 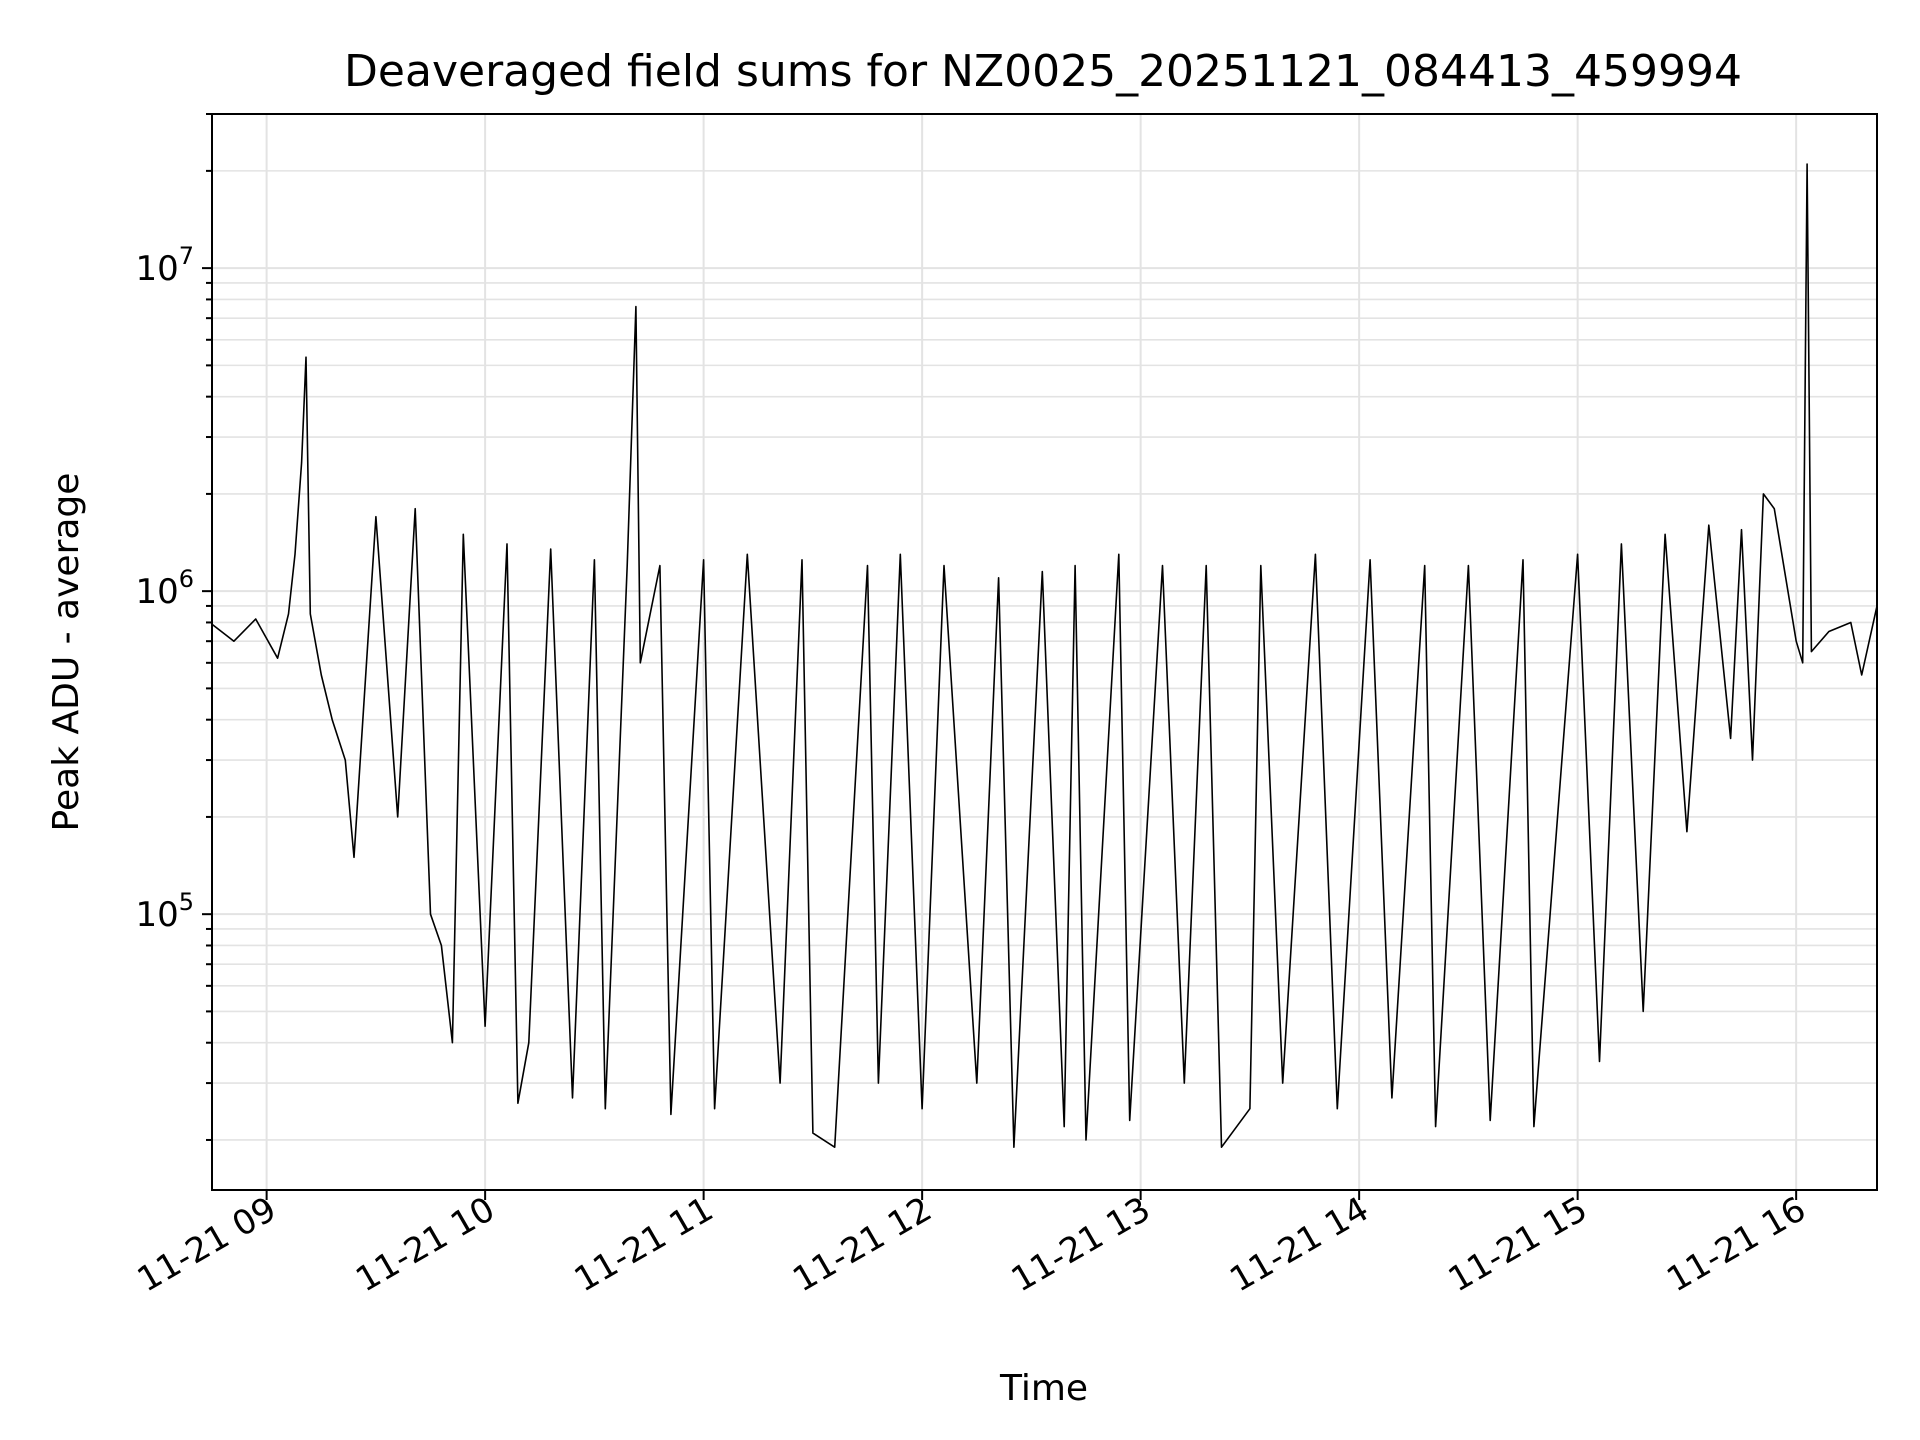 I want to click on x-axis-label: Time, so click(x=1043, y=1388).